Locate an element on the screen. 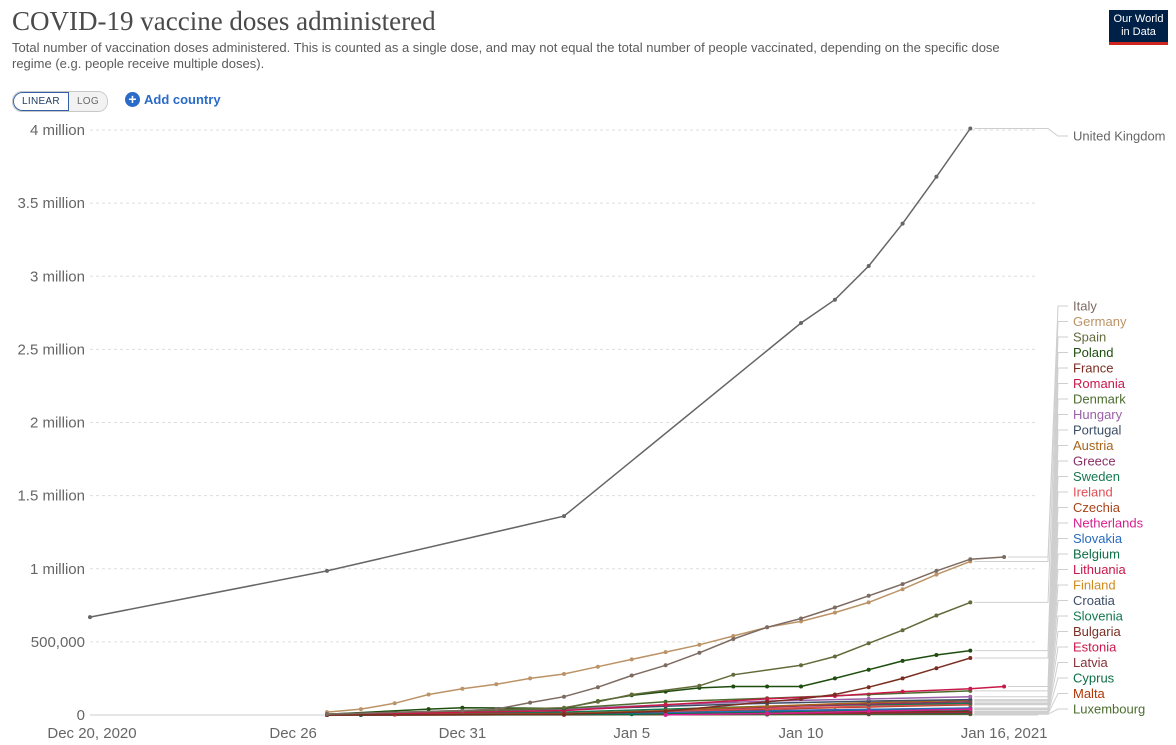  legend-label: Luxembourg is located at coordinates (1109, 709).